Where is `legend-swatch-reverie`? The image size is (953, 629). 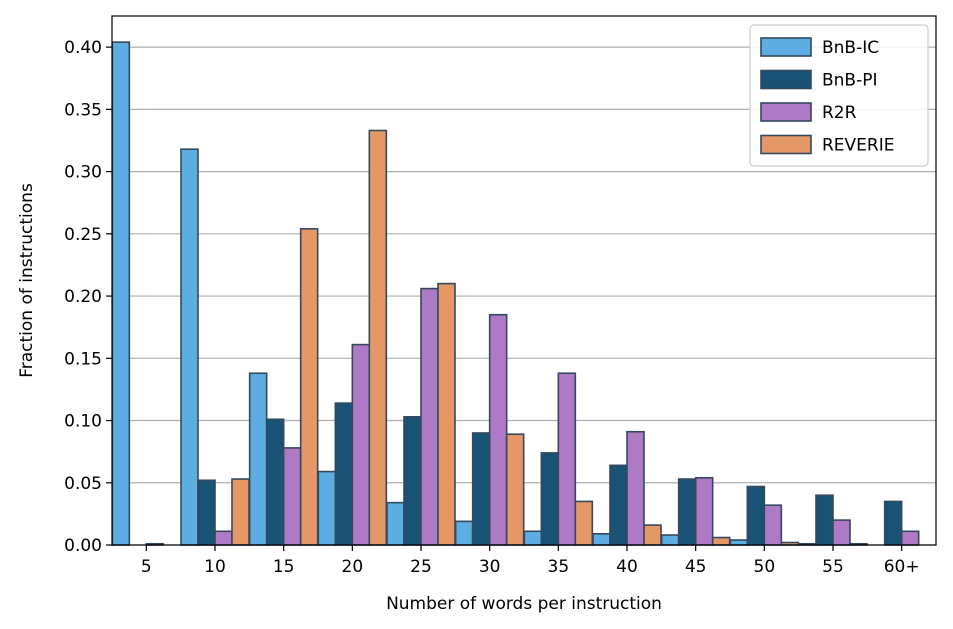
legend-swatch-reverie is located at coordinates (786, 144).